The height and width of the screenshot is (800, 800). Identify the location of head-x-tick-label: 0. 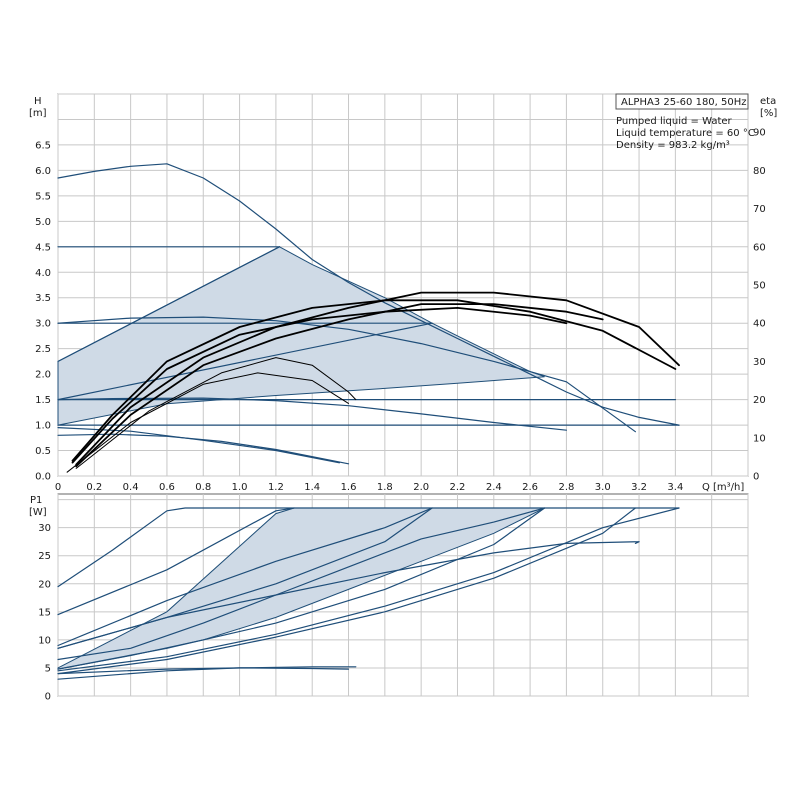
(58, 487).